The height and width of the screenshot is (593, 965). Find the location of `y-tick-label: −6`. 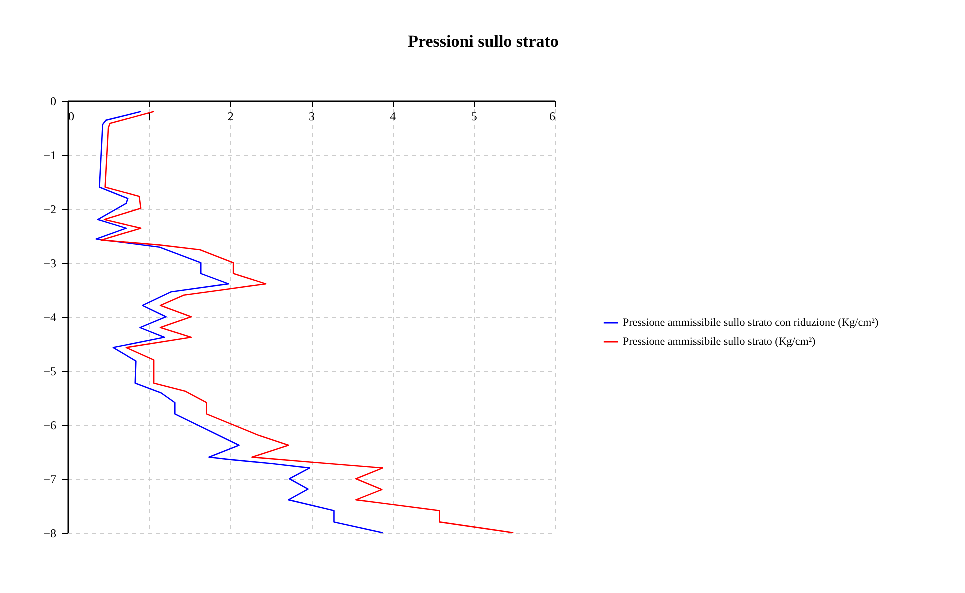

y-tick-label: −6 is located at coordinates (50, 425).